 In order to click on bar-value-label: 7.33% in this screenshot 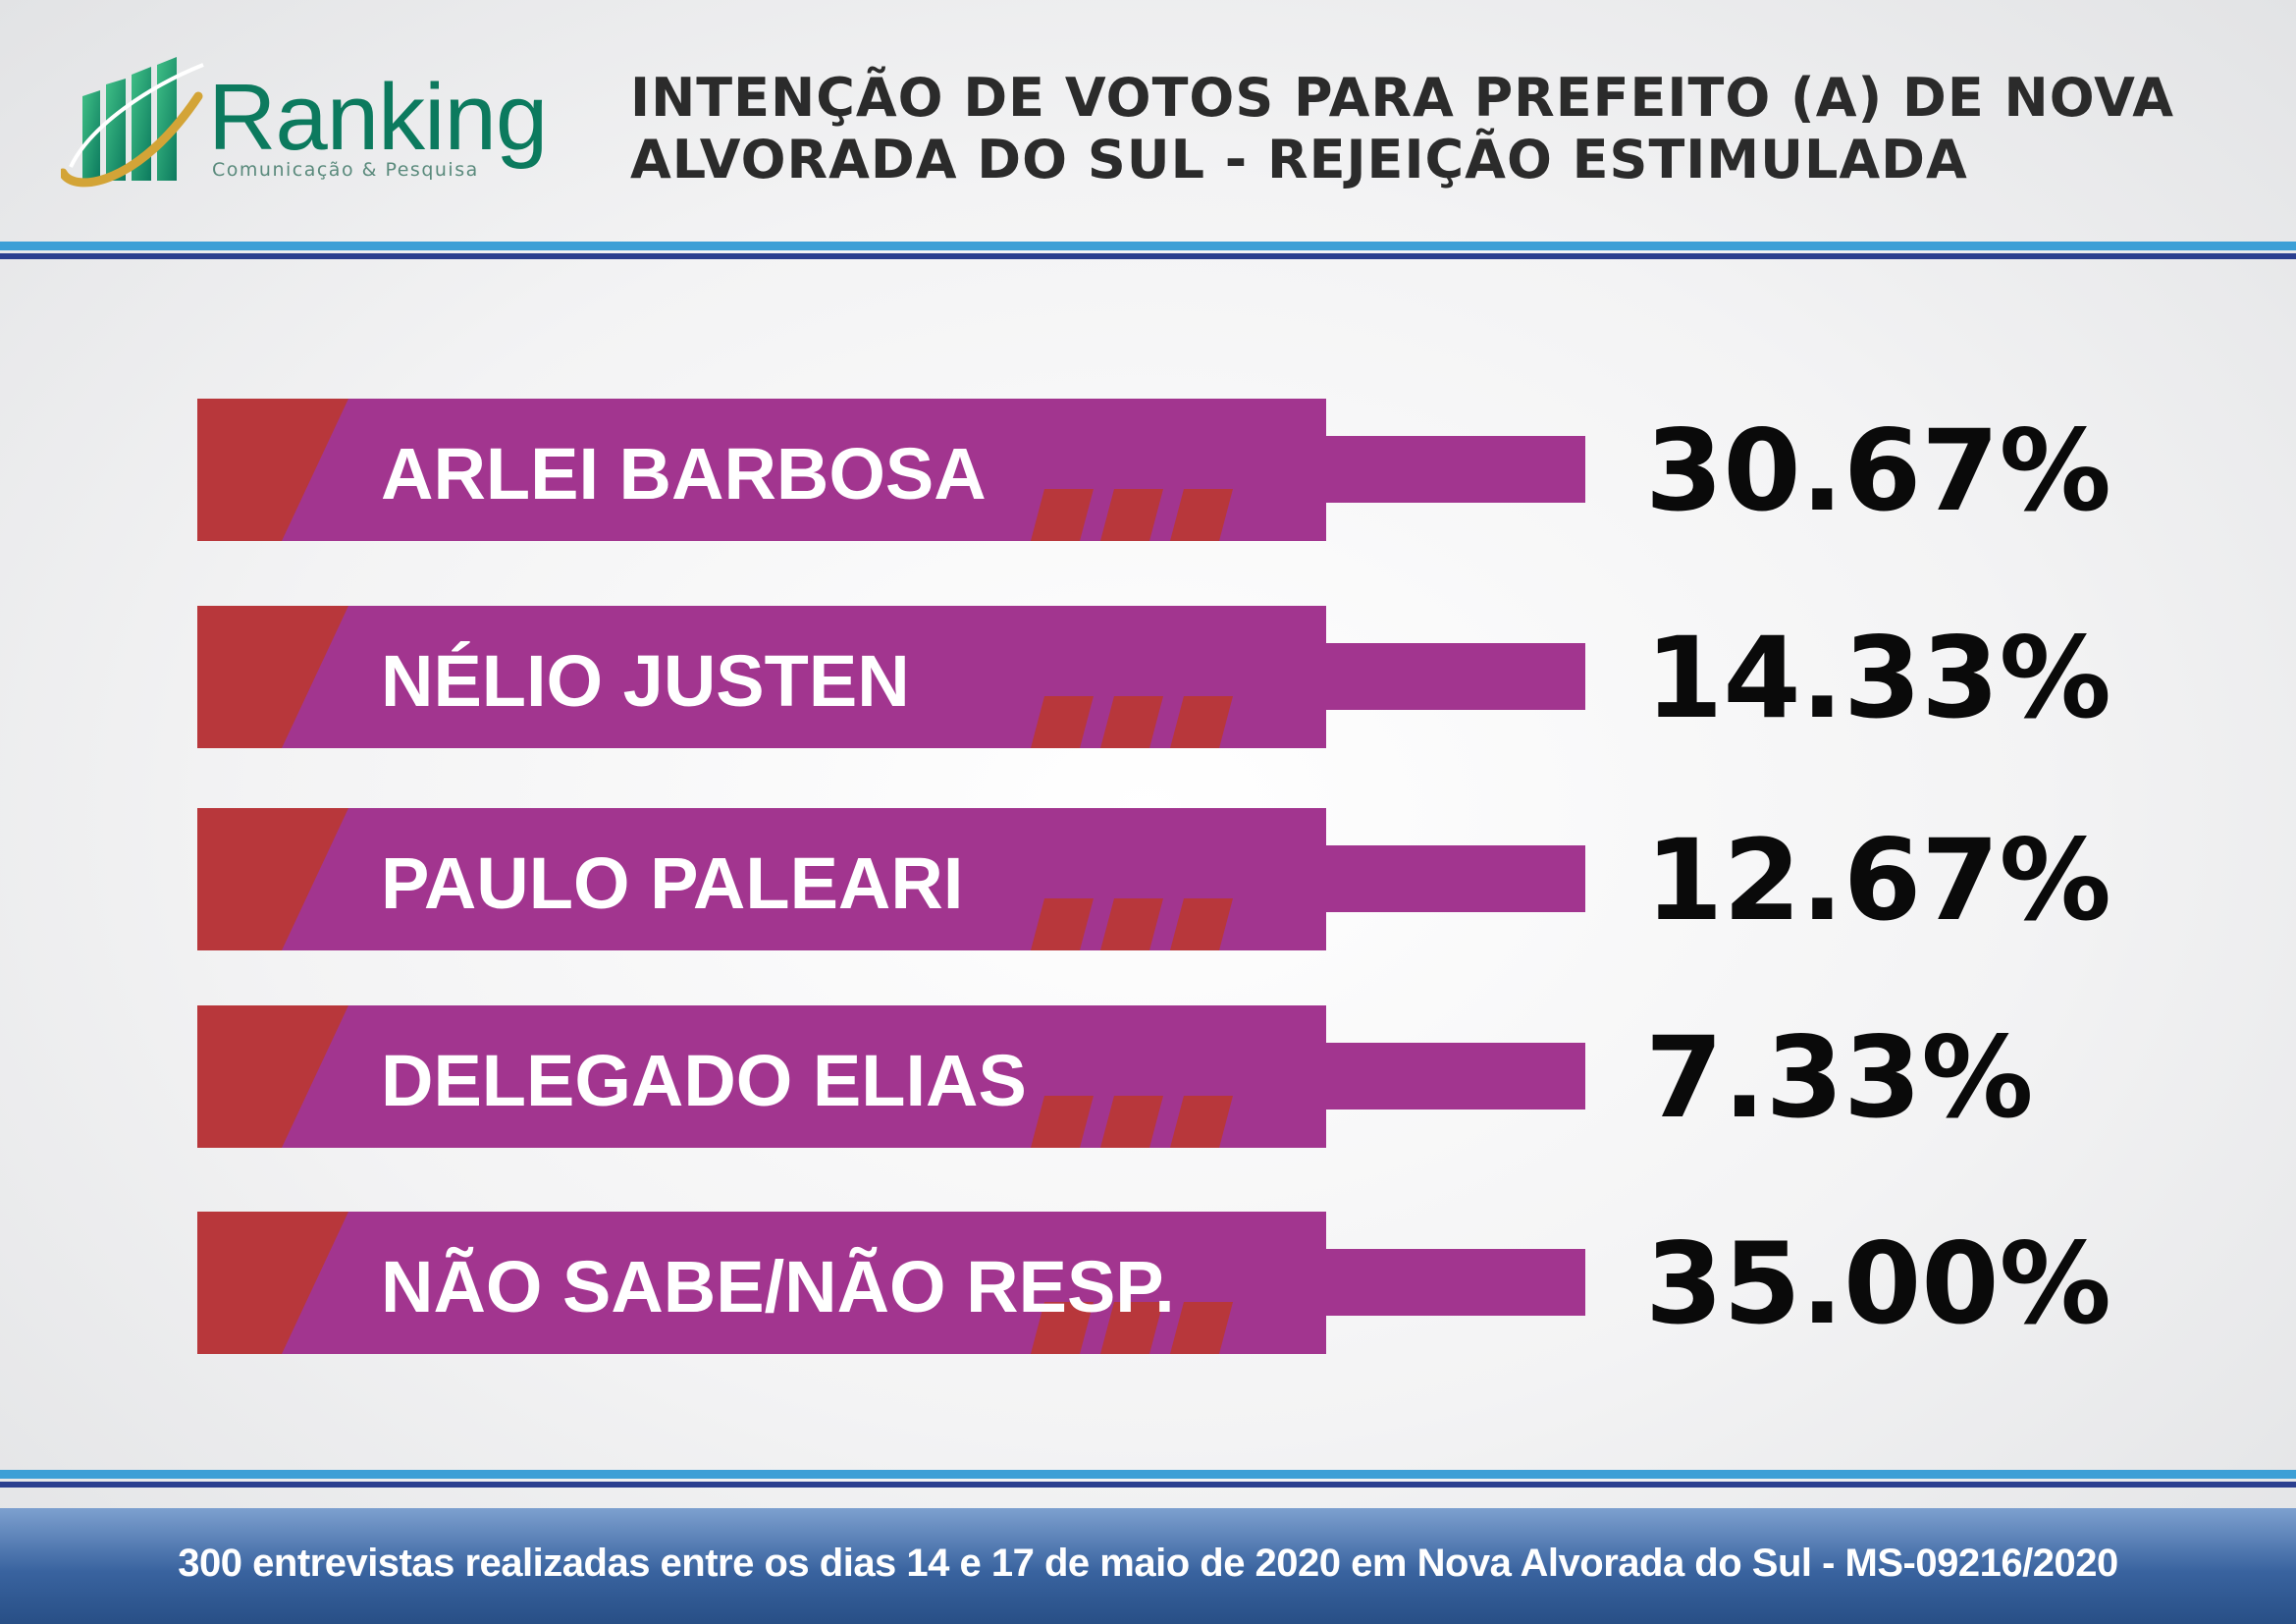, I will do `click(1840, 1077)`.